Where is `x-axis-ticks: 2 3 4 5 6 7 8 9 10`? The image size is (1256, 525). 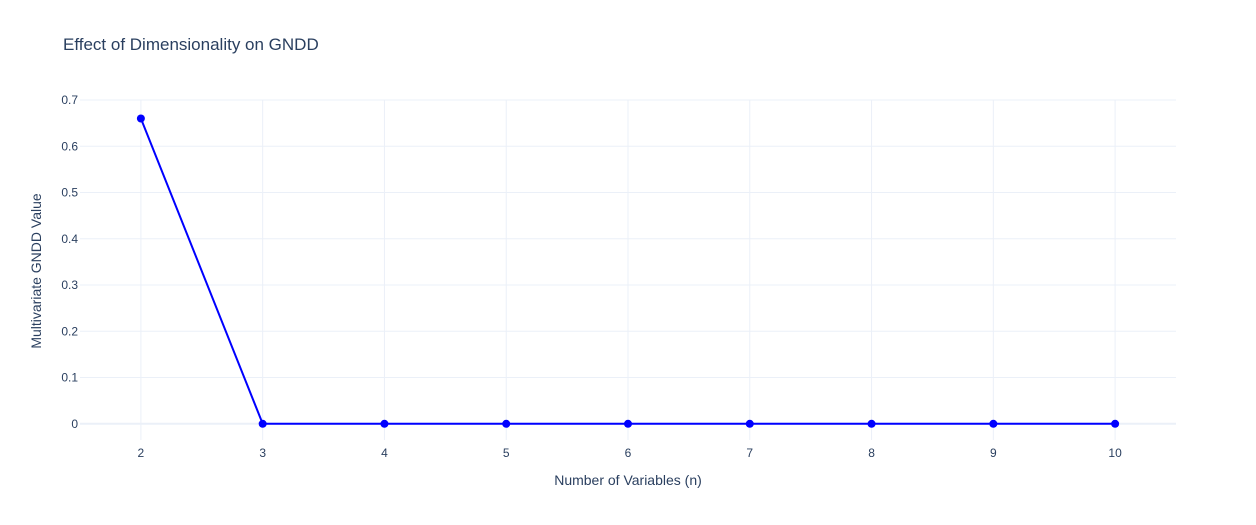 x-axis-ticks: 2 3 4 5 6 7 8 9 10 is located at coordinates (630, 453).